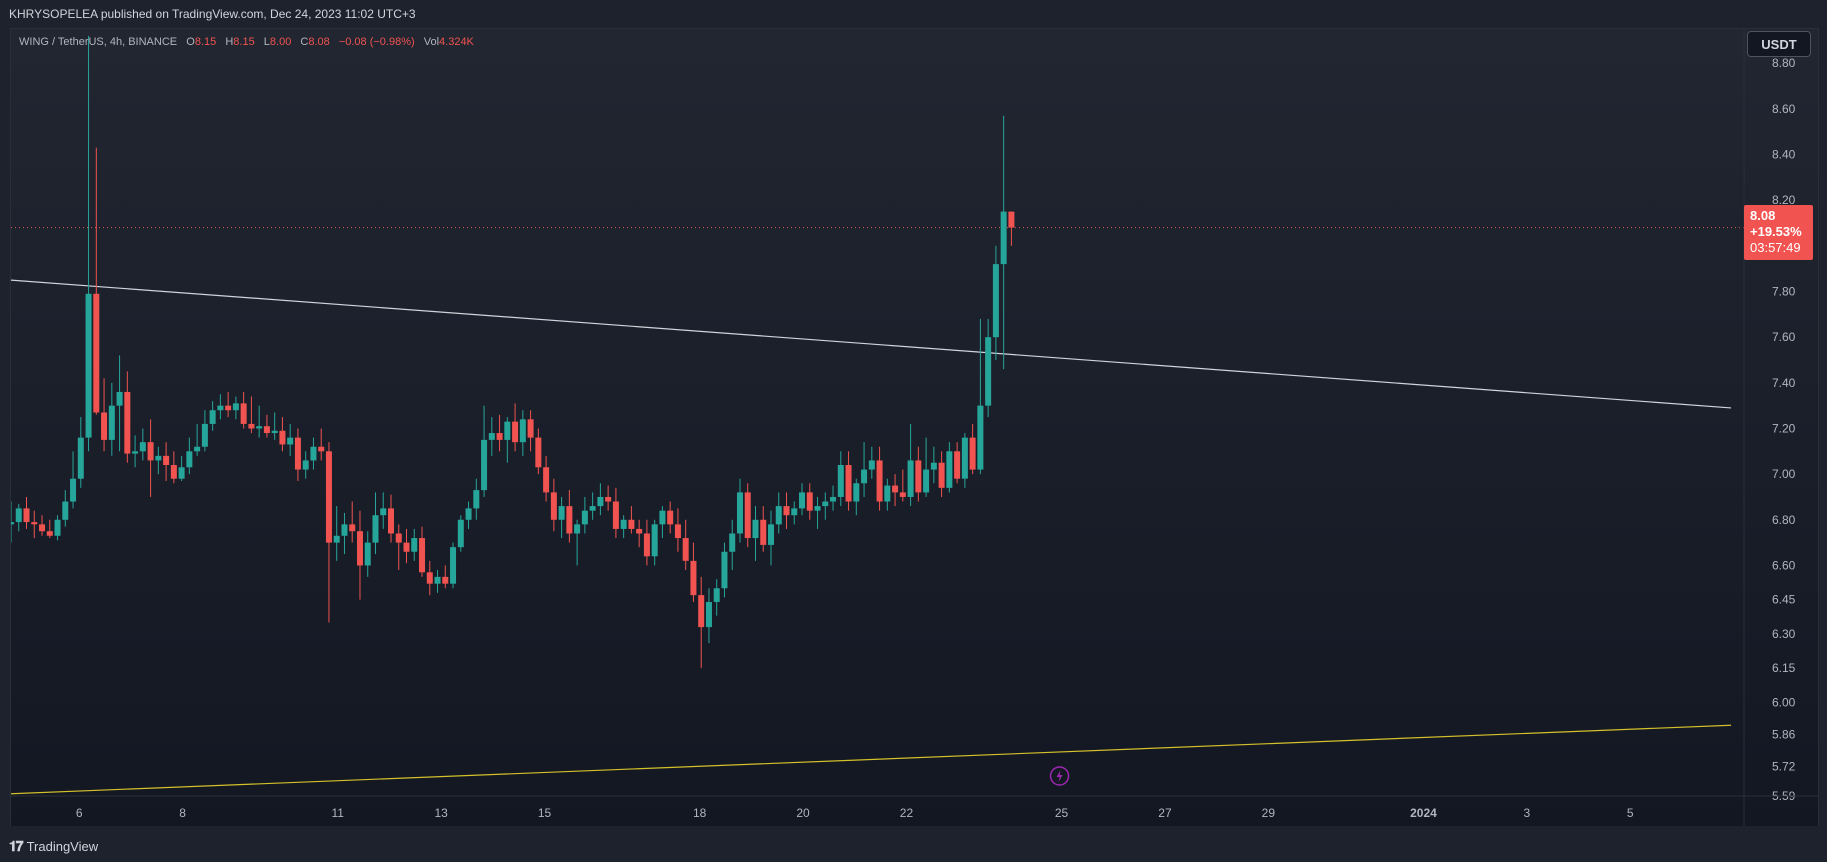 This screenshot has height=862, width=1827. What do you see at coordinates (1779, 44) in the screenshot?
I see `currency-button: USDT` at bounding box center [1779, 44].